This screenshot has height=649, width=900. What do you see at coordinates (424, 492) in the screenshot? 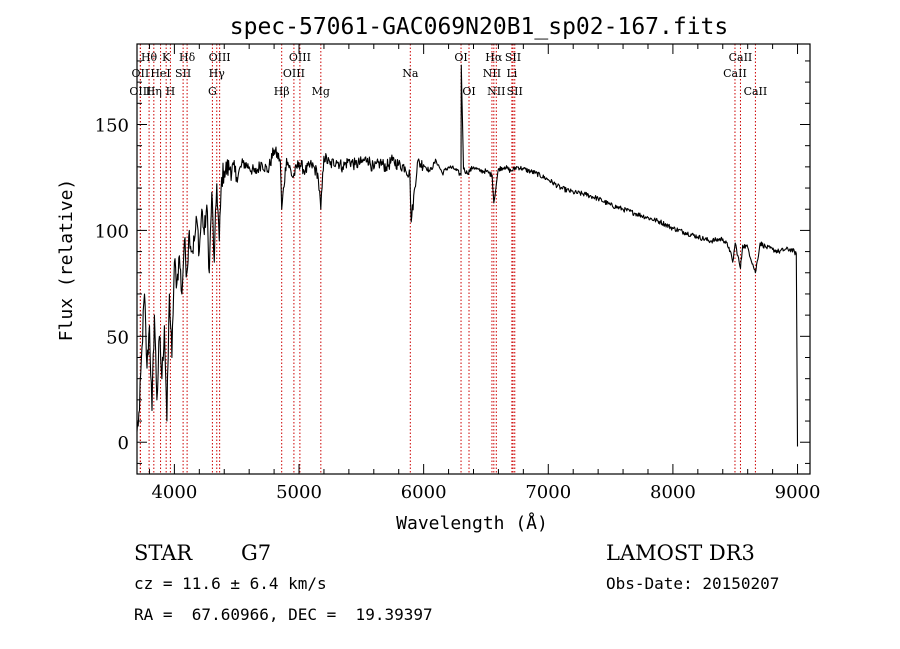
I see `x-tick-label: 6000` at bounding box center [424, 492].